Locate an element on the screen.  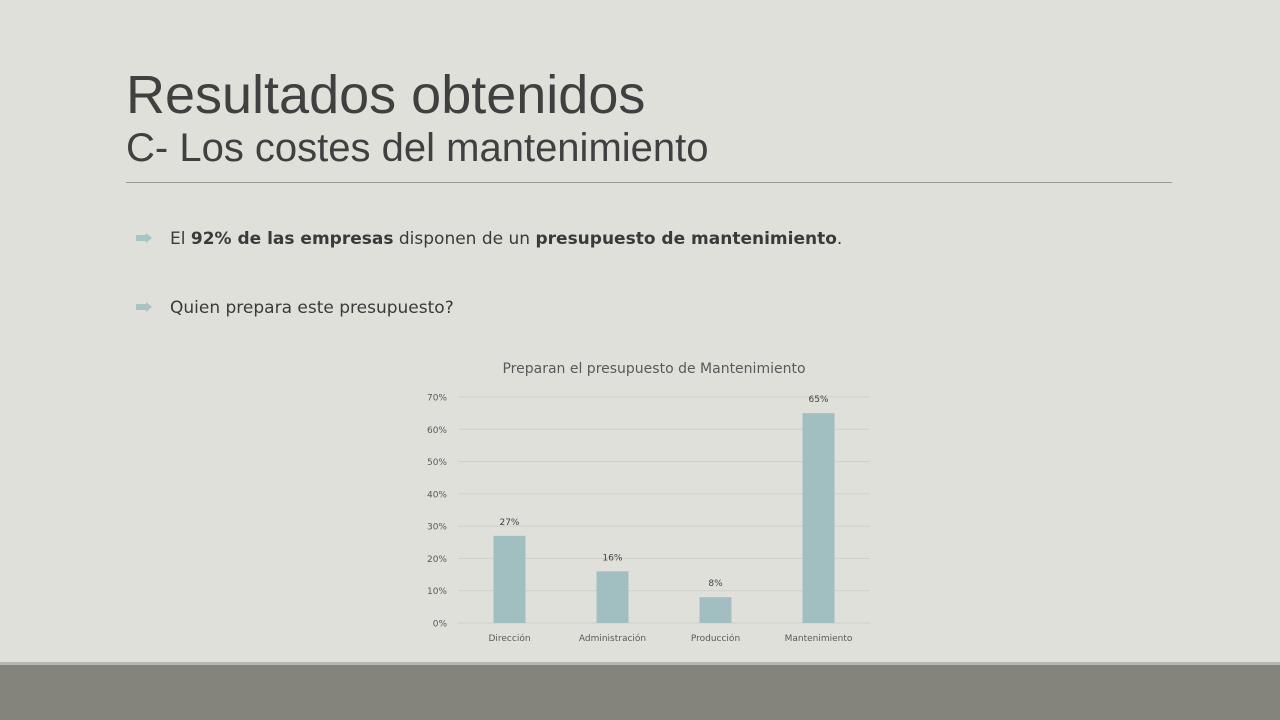
bullet-text-bold: presupuesto de mantenimiento is located at coordinates (686, 239).